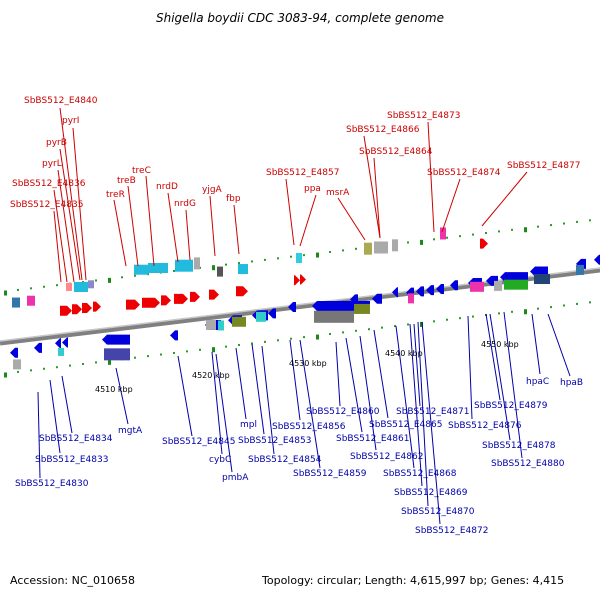 The image size is (600, 600). I want to click on genome-backbone-highlight, so click(300, 304).